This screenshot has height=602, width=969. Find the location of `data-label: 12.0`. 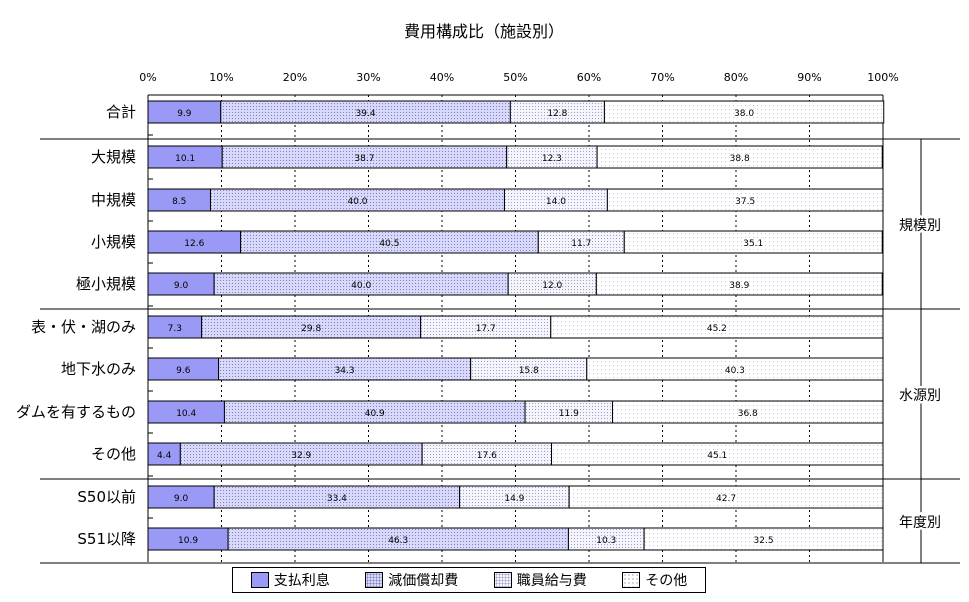

data-label: 12.0 is located at coordinates (552, 286).